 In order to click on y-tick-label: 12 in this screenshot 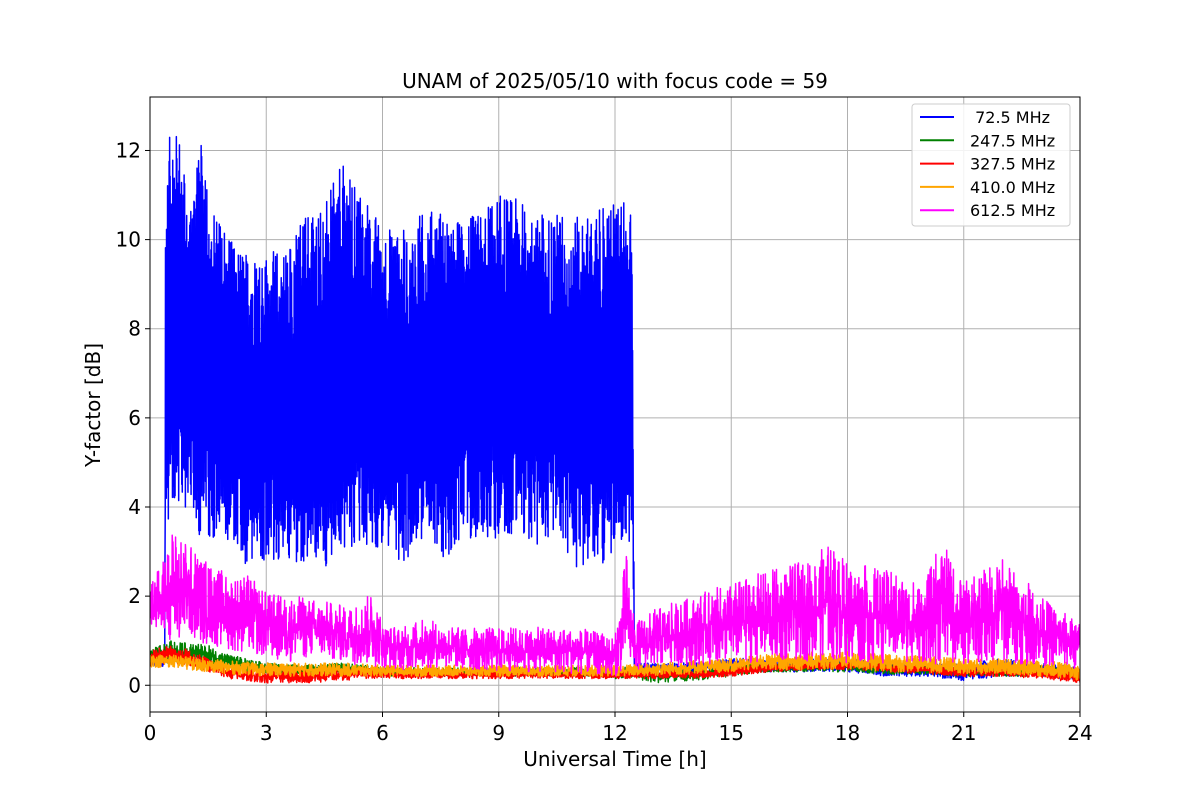, I will do `click(128, 150)`.